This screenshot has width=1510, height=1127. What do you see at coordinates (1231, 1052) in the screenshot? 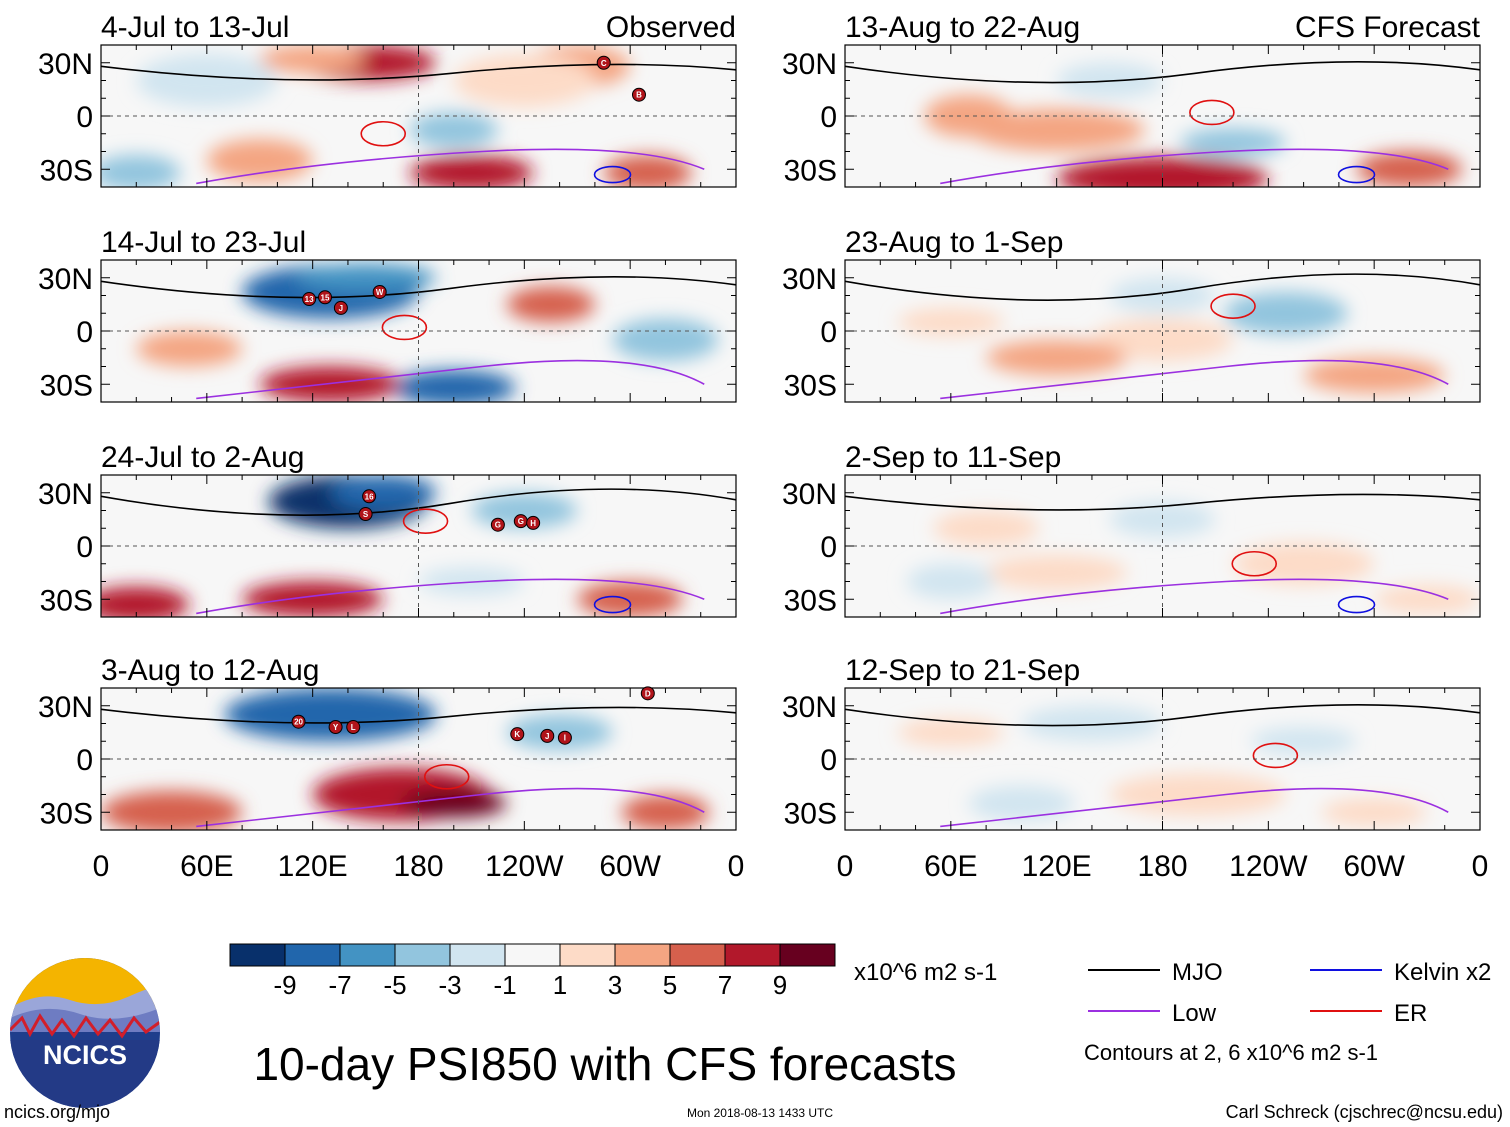
I see `contour-note: Contours at 2, 6 x10^6 m2 s-1` at bounding box center [1231, 1052].